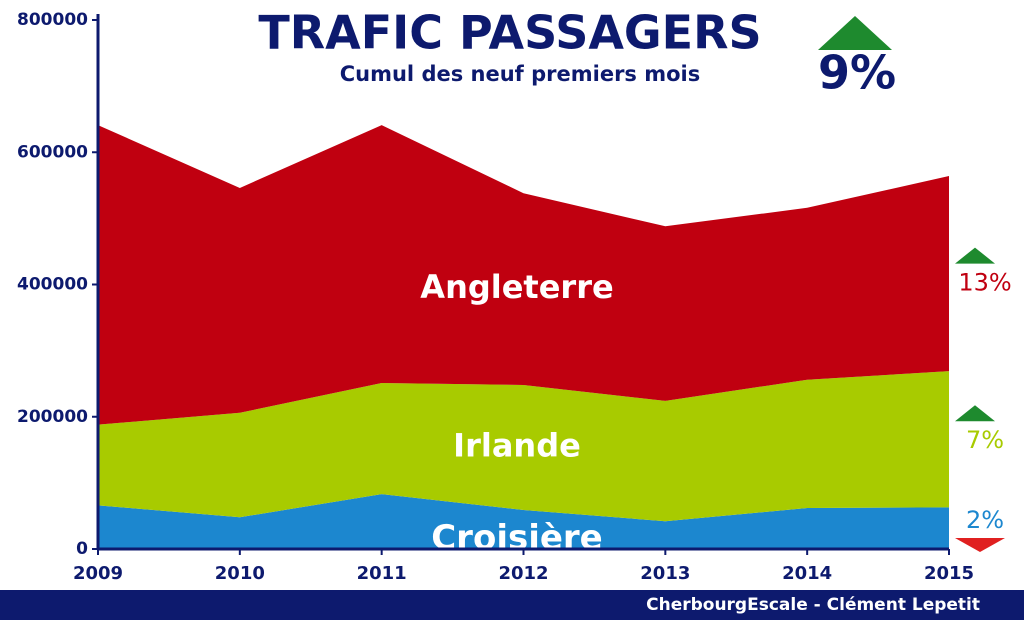 This screenshot has height=620, width=1024. I want to click on area, so click(523, 521).